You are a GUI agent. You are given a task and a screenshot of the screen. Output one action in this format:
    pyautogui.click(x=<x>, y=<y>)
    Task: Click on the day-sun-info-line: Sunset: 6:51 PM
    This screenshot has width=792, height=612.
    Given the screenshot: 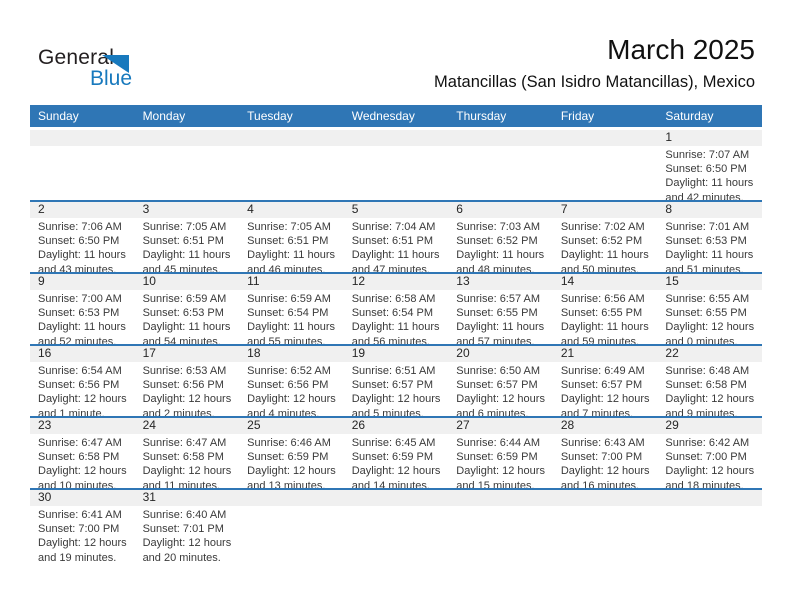 What is the action you would take?
    pyautogui.click(x=183, y=241)
    